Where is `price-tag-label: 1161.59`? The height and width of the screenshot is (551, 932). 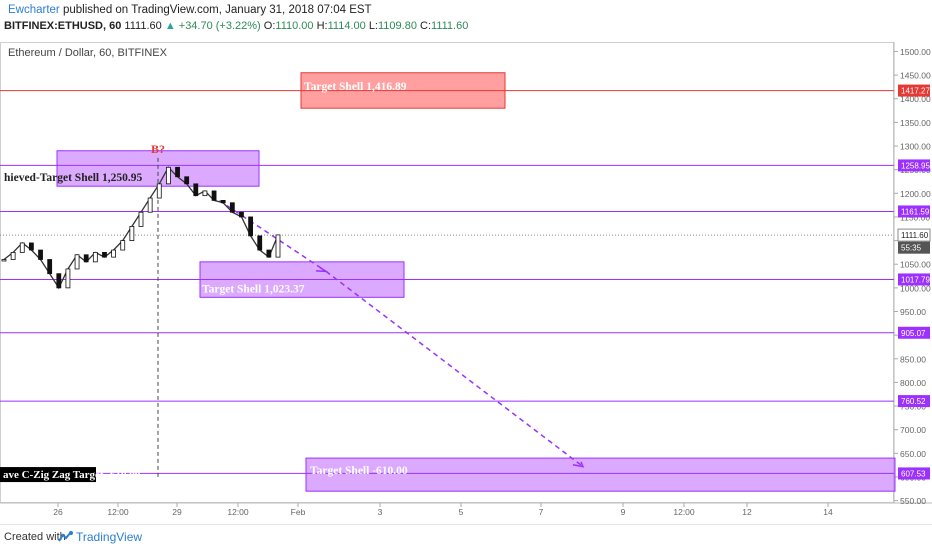
price-tag-label: 1161.59 is located at coordinates (915, 211).